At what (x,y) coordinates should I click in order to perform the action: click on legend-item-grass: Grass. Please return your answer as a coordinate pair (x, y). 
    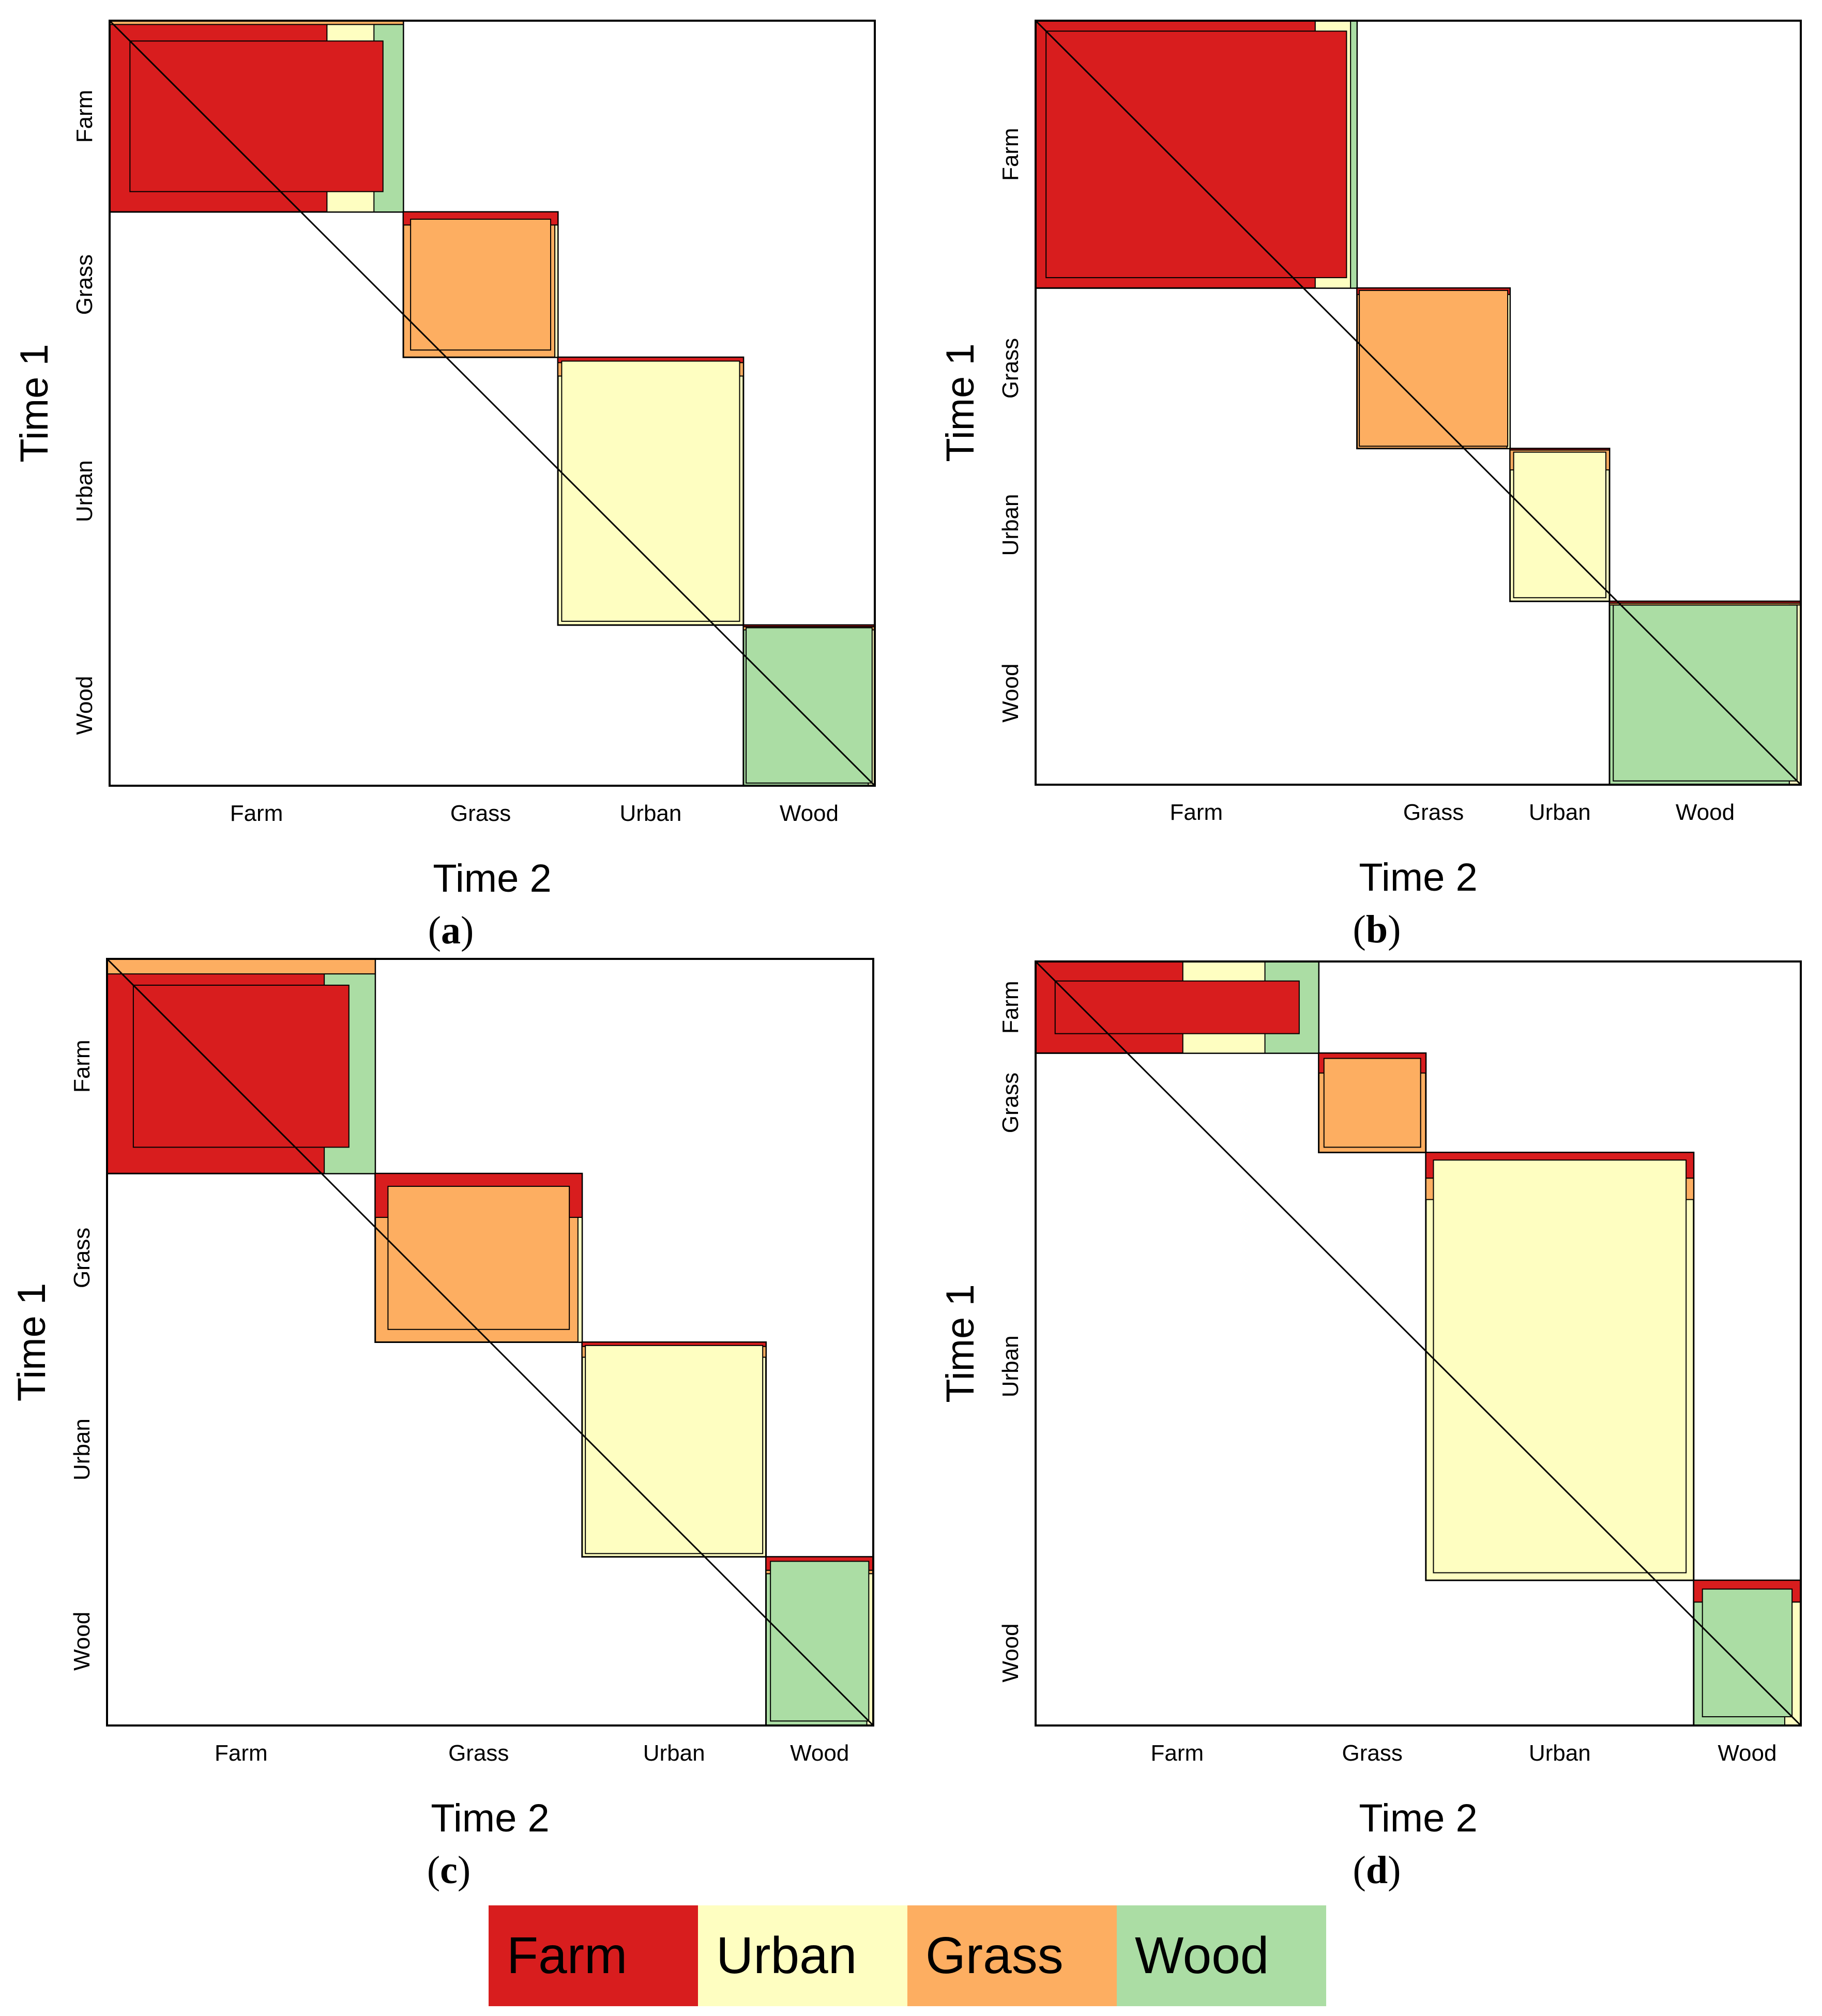
    Looking at the image, I should click on (1012, 1955).